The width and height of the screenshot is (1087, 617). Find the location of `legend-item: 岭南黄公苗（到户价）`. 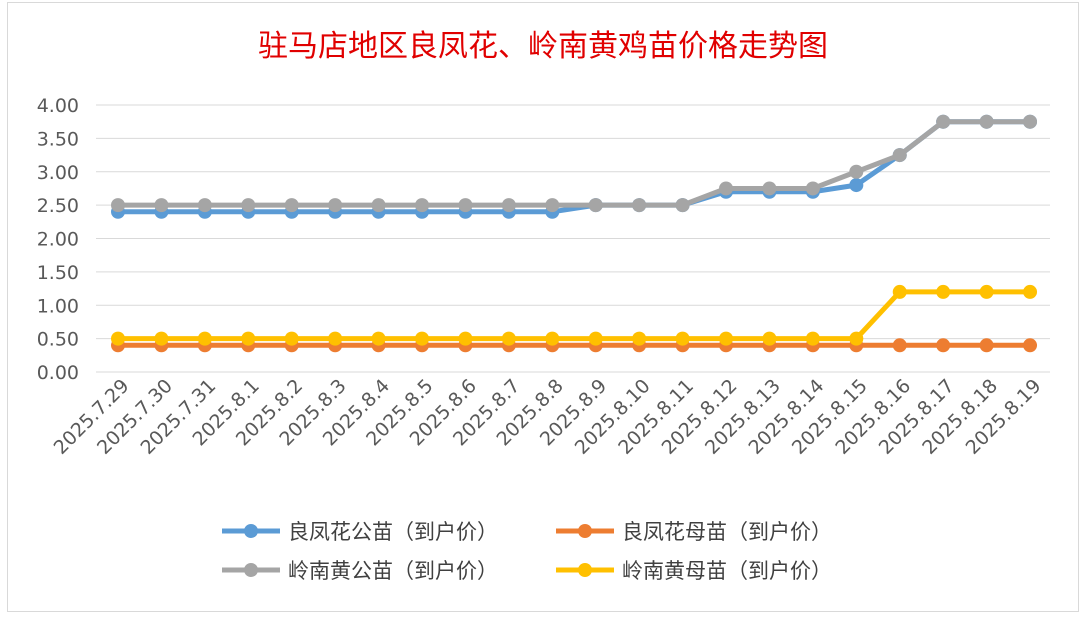

legend-item: 岭南黄公苗（到户价） is located at coordinates (360, 571).